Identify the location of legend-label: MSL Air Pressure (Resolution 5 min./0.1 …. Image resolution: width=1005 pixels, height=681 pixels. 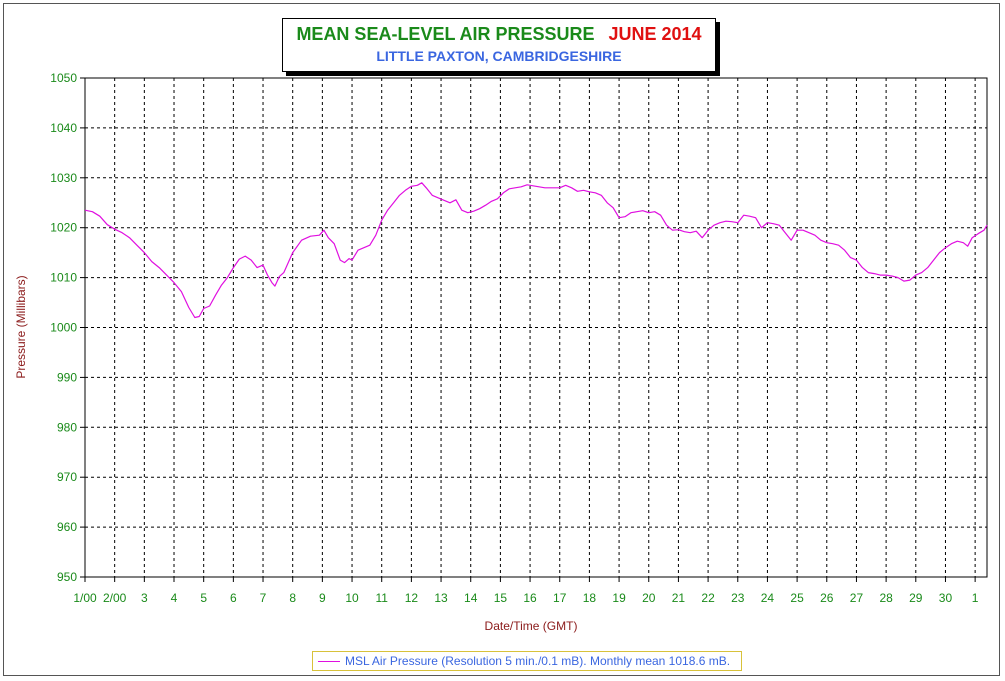
(538, 661).